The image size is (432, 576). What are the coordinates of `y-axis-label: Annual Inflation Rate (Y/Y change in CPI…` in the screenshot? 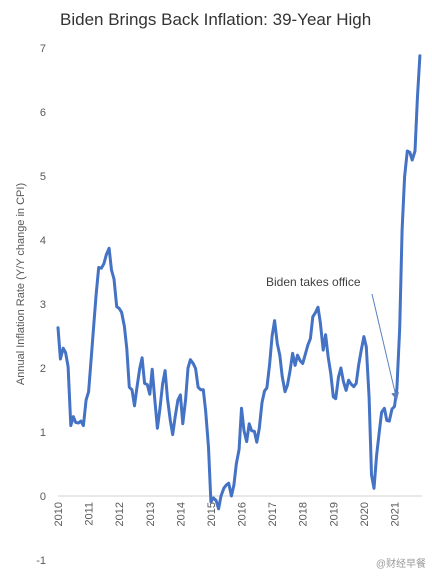 It's located at (21, 284).